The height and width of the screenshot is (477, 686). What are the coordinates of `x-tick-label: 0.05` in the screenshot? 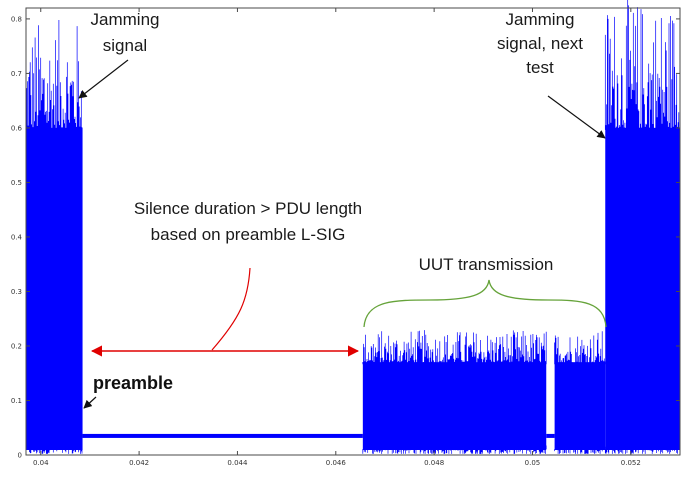 It's located at (533, 463).